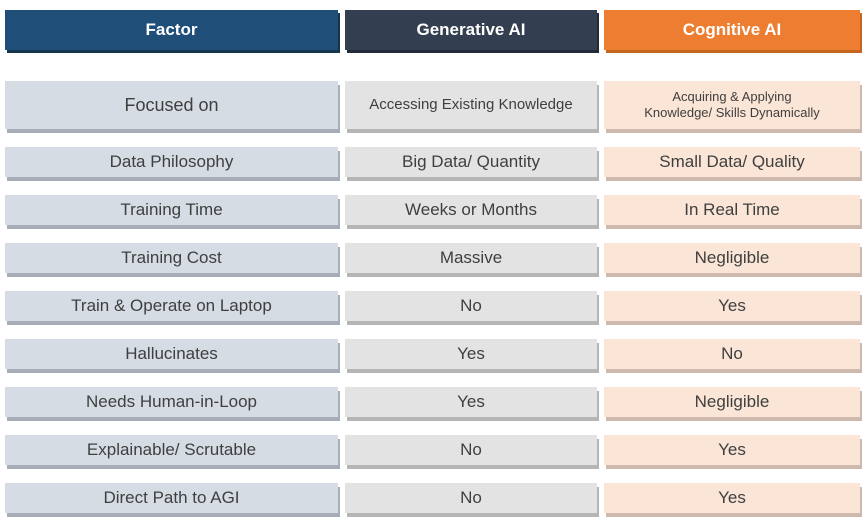  I want to click on cognitive-ai-cell: Small Data/ Quality, so click(732, 162).